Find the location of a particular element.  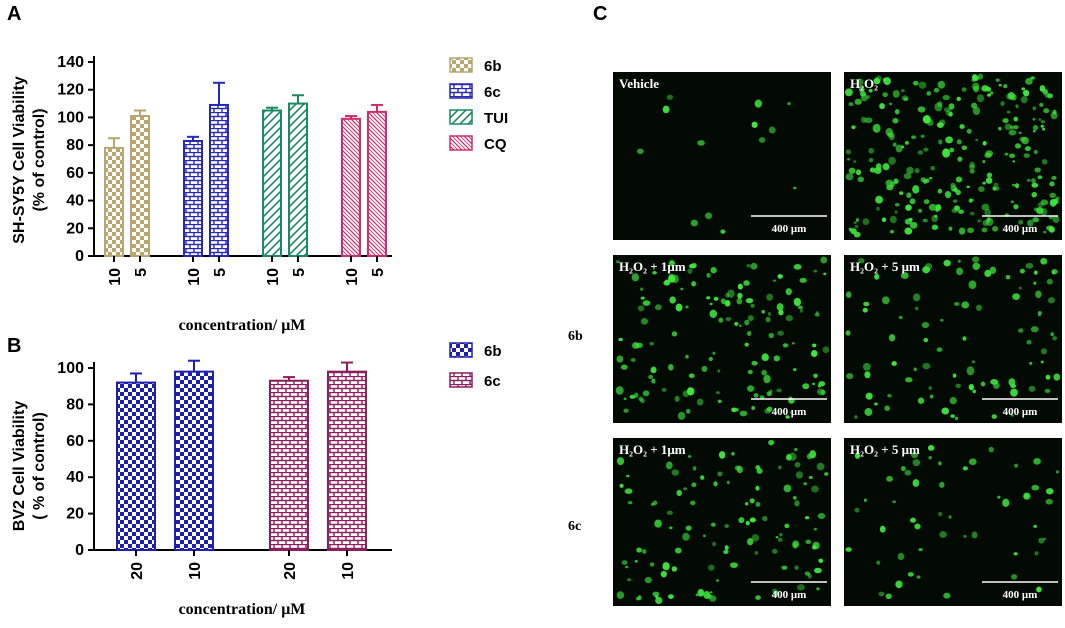

micrograph-6: H₂O₂ + 5 μm 400 μm is located at coordinates (953, 522).